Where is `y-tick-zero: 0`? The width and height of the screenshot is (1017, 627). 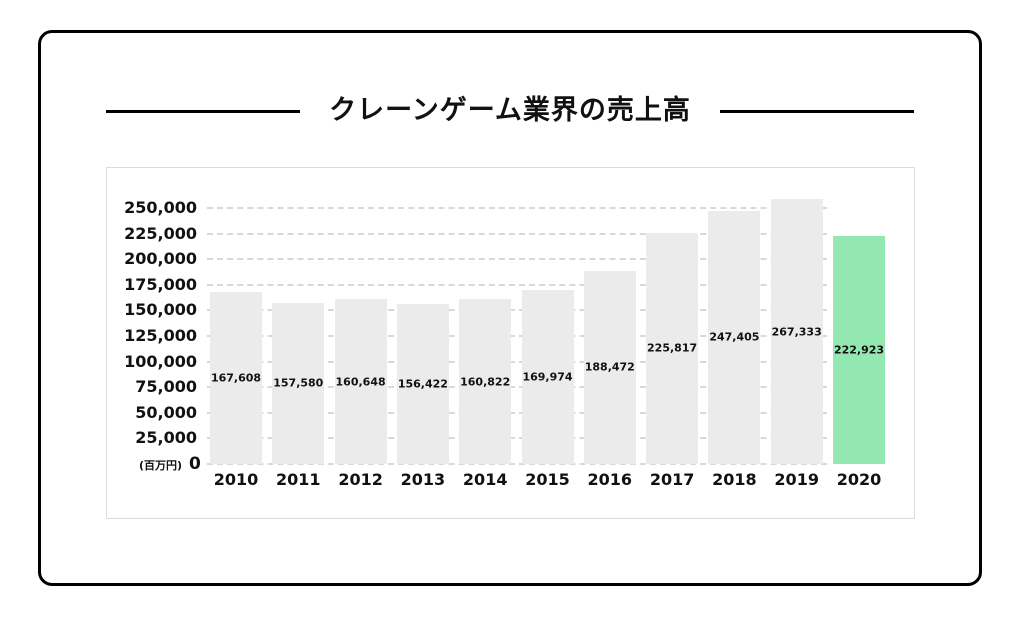 y-tick-zero: 0 is located at coordinates (195, 464).